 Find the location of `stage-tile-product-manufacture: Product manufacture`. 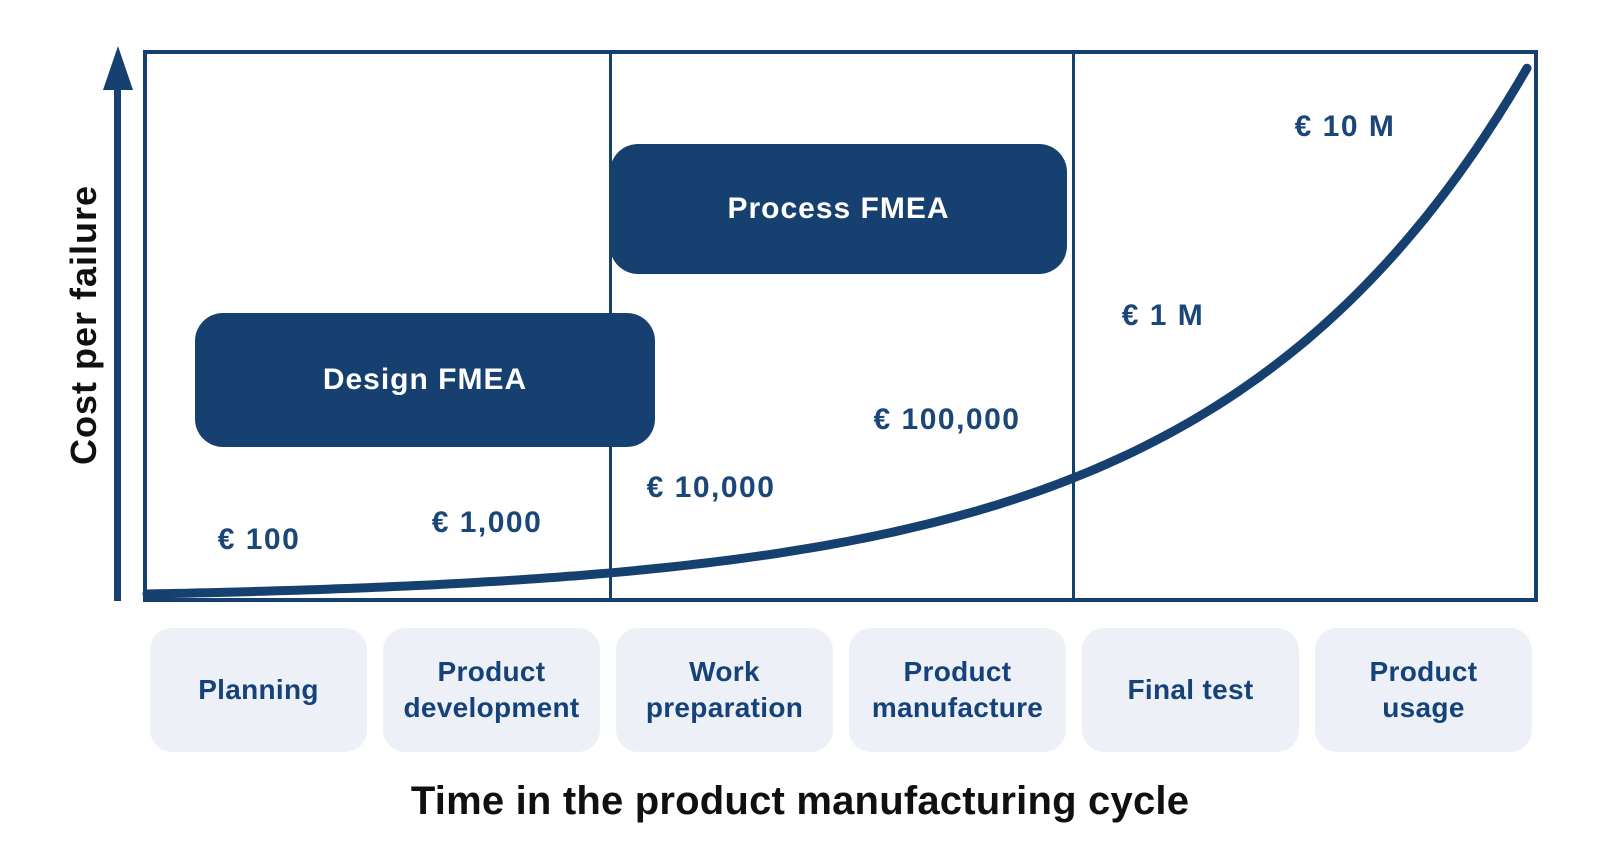

stage-tile-product-manufacture: Product manufacture is located at coordinates (957, 690).